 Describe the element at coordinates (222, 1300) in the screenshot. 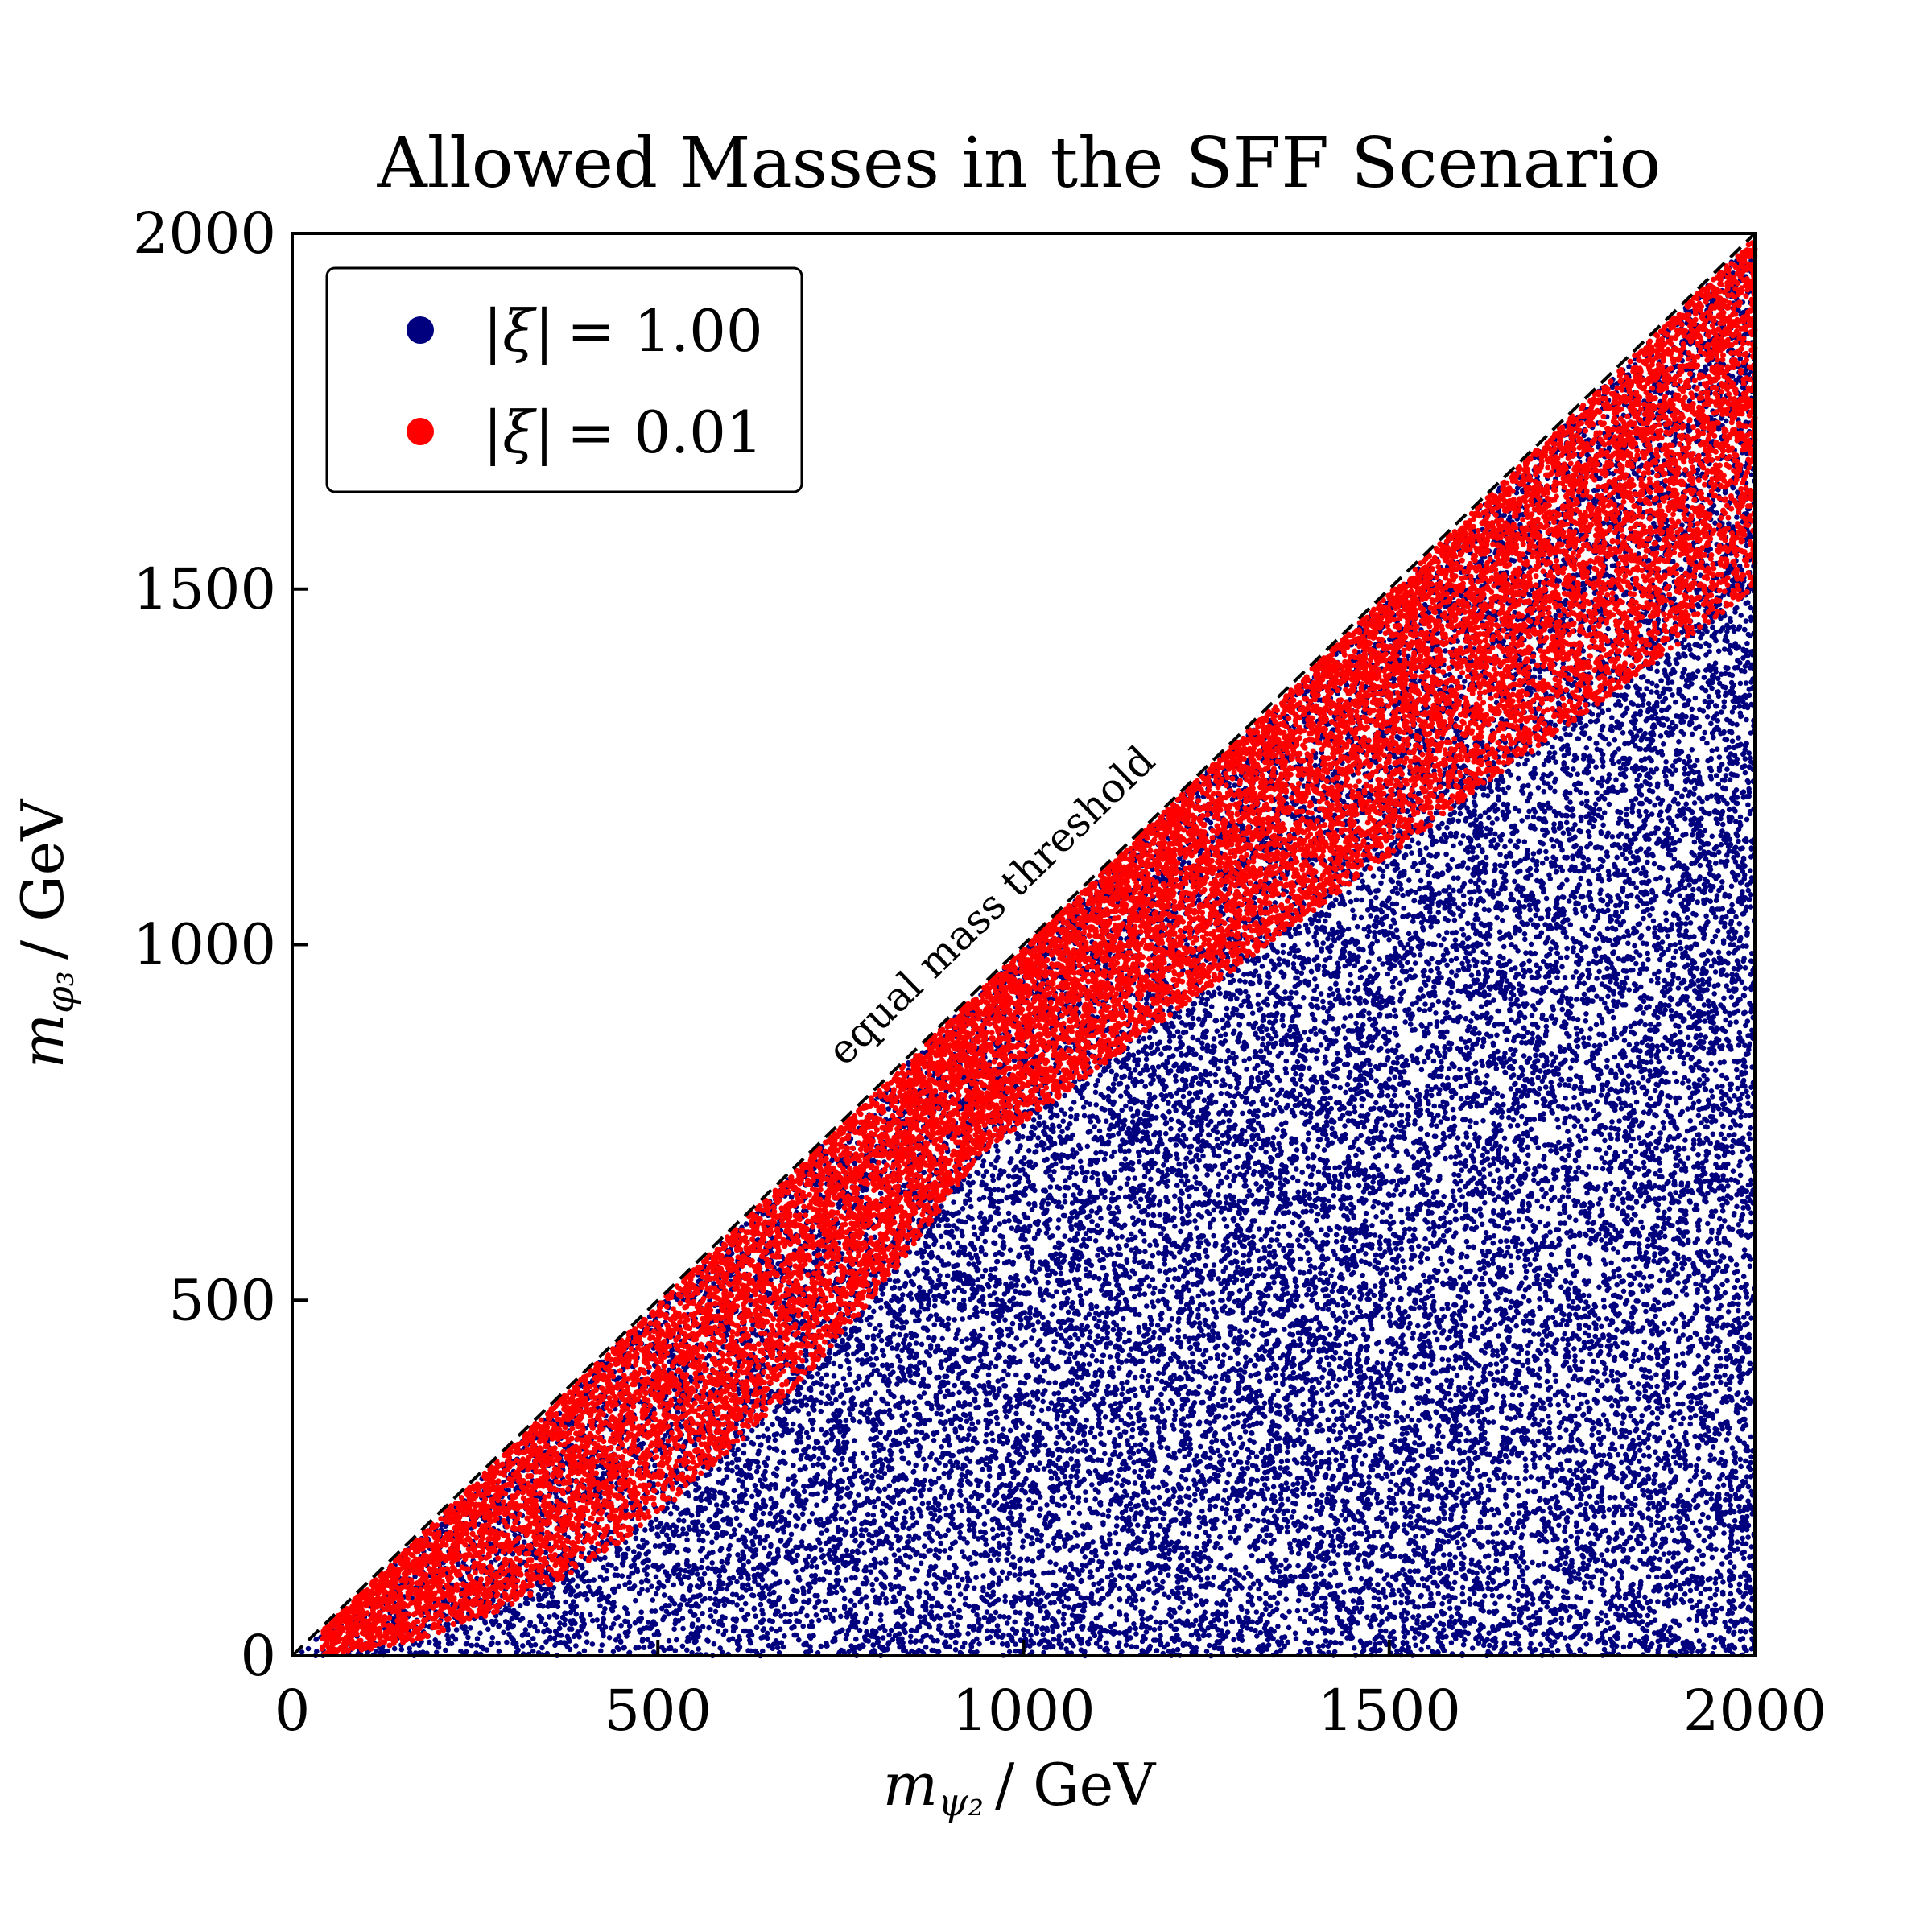

I see `y-tick-label: 500` at that location.